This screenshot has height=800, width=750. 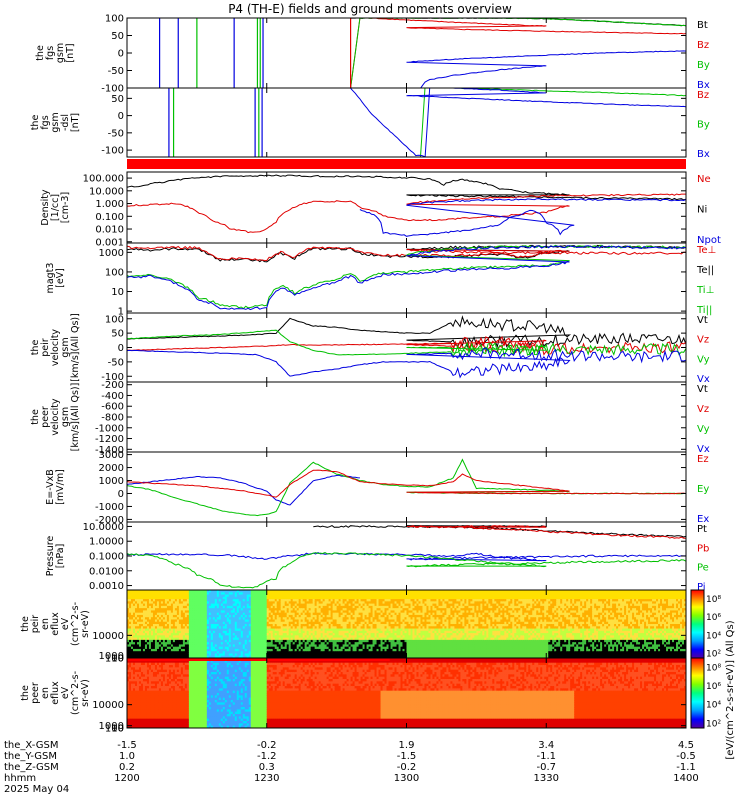 What do you see at coordinates (60, 556) in the screenshot?
I see `y-axis-label: [nPa]` at bounding box center [60, 556].